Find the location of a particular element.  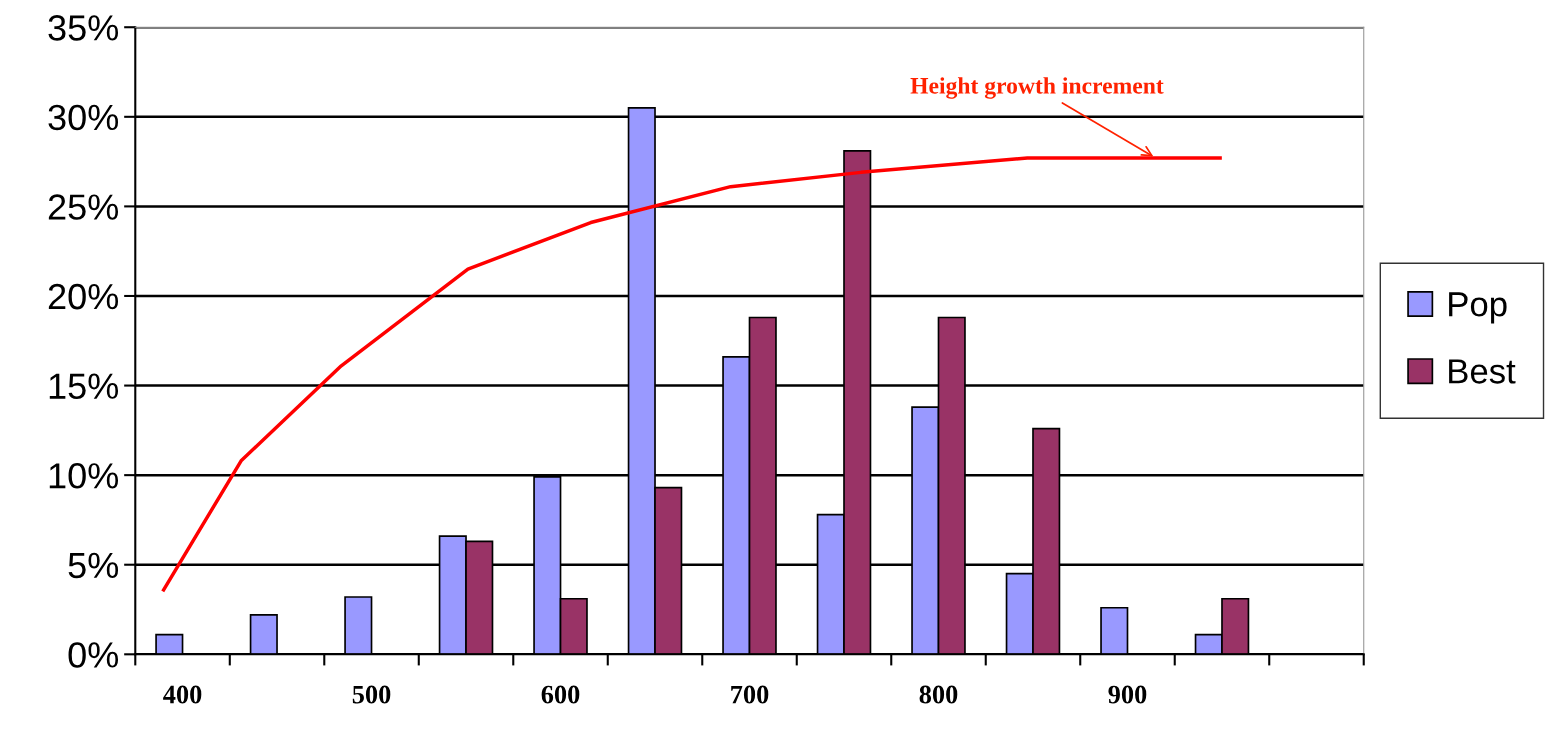

y-tick-label: 15% is located at coordinates (84, 386).